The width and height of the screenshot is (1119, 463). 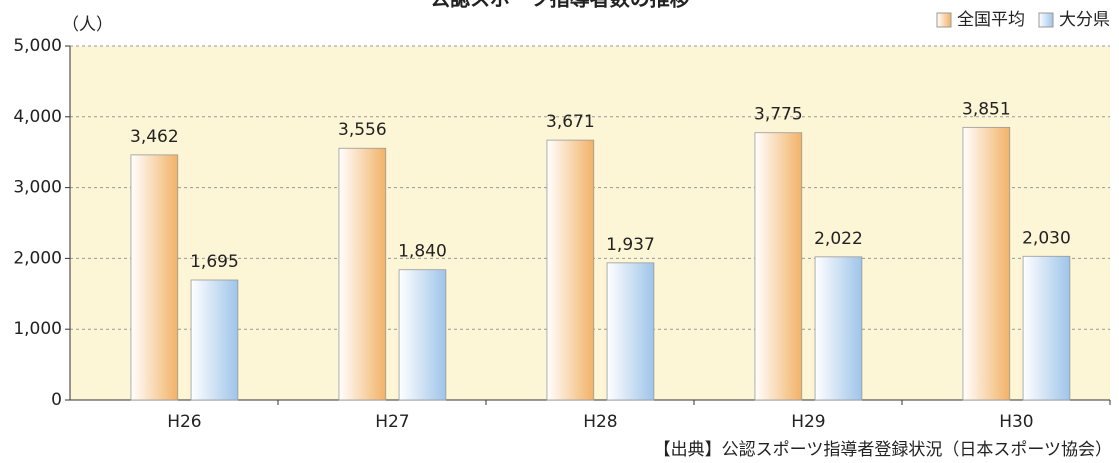 What do you see at coordinates (392, 422) in the screenshot?
I see `x-tick-label: H27` at bounding box center [392, 422].